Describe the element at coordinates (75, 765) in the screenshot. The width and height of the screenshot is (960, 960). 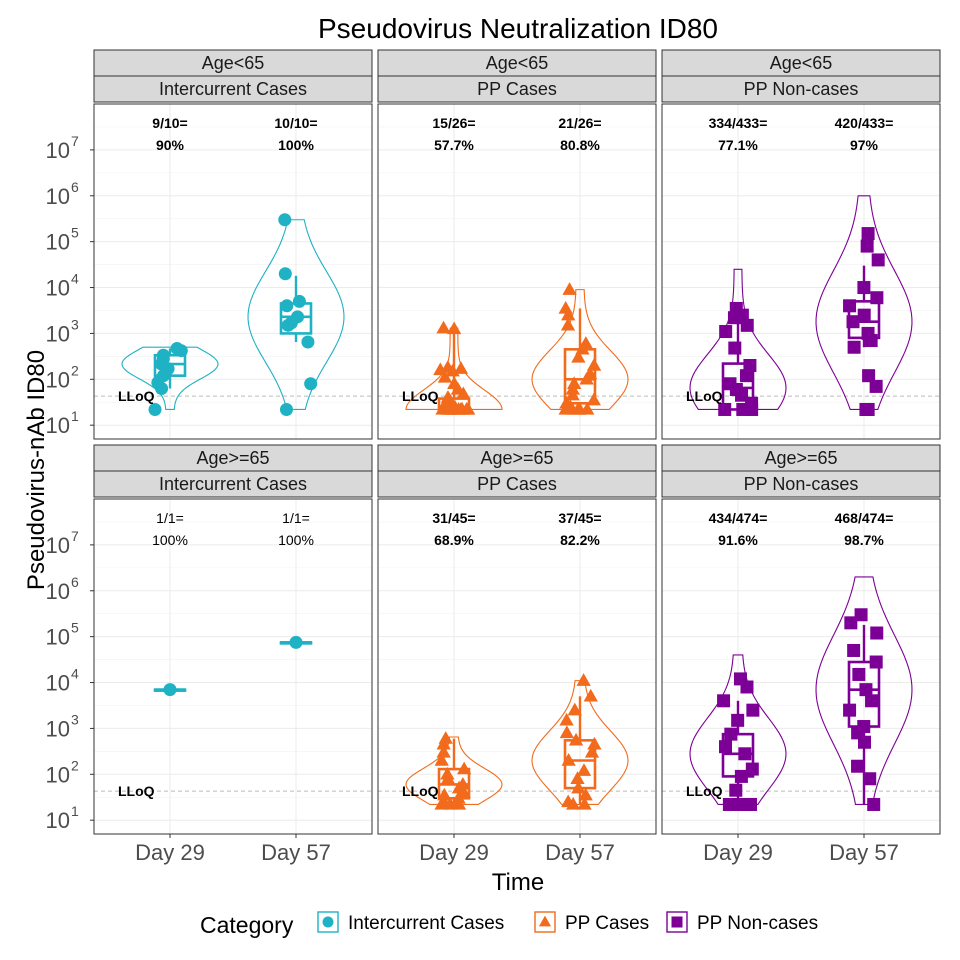
I see `y-tick-exponent: 2` at that location.